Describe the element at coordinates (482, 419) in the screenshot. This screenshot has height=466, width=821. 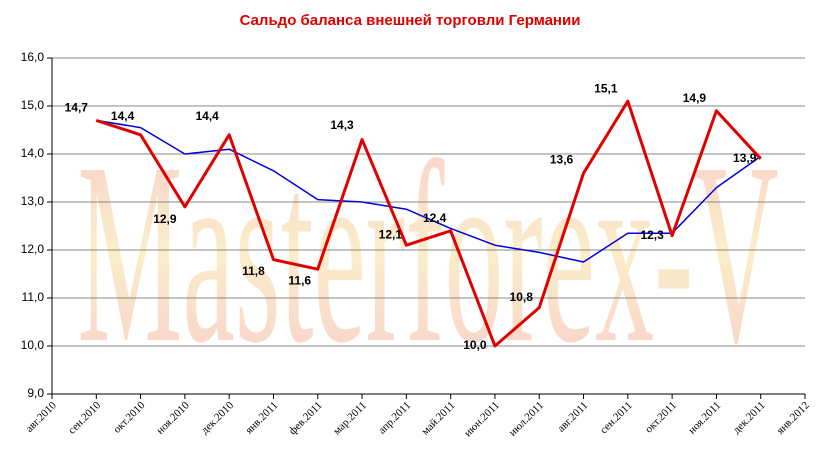
I see `x-tick-label: июн.2011` at that location.